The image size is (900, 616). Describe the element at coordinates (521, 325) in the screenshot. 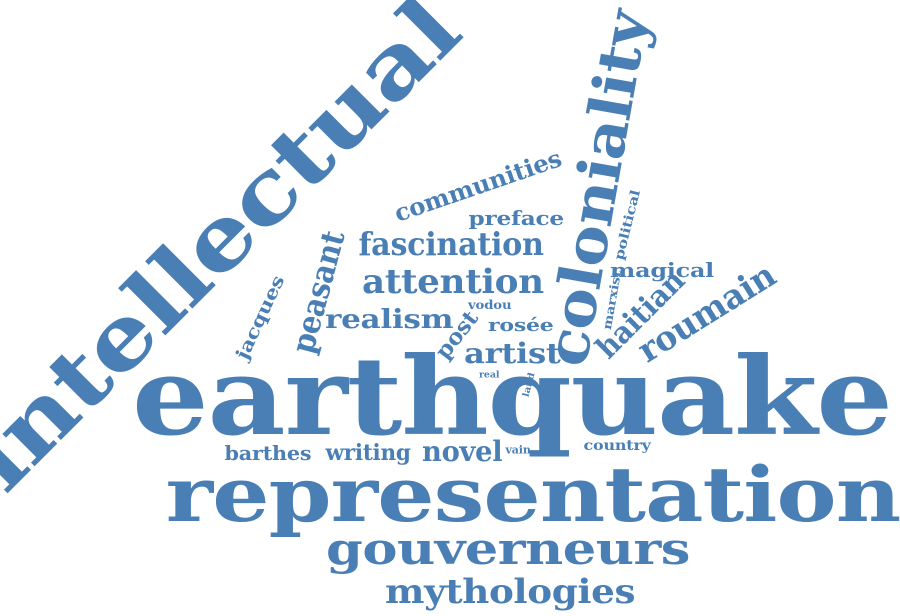

I see `word-rosee: rosée` at that location.